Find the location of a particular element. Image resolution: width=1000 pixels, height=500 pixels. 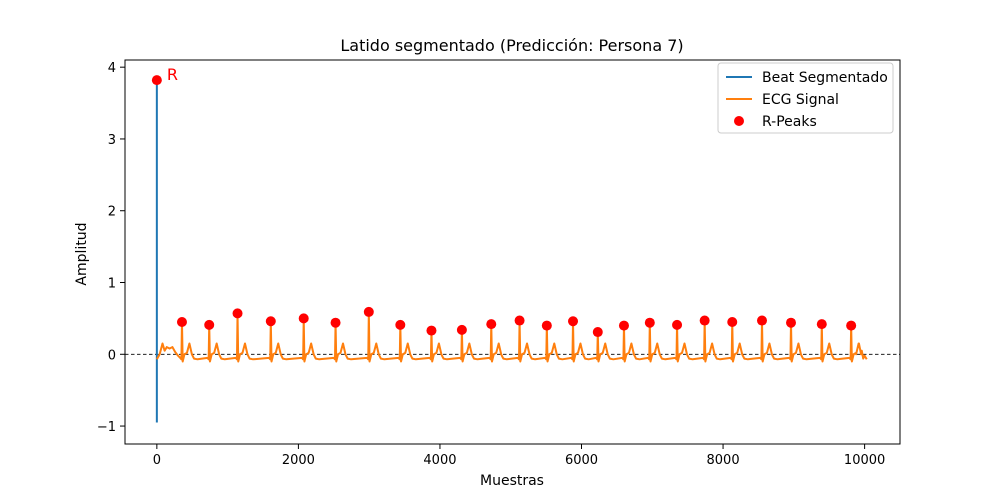

x-tick-label: 0 is located at coordinates (157, 460).